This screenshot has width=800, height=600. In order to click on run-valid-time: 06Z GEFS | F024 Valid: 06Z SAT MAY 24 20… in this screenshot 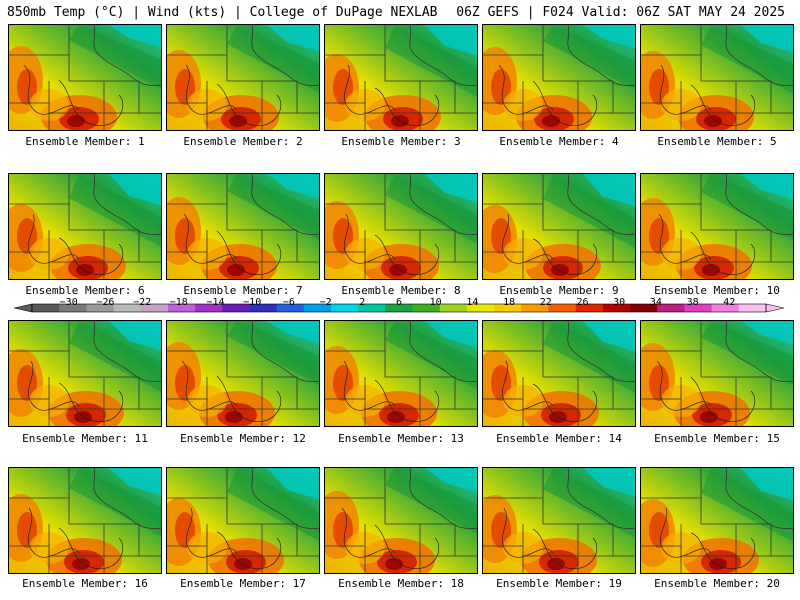, I will do `click(620, 12)`.